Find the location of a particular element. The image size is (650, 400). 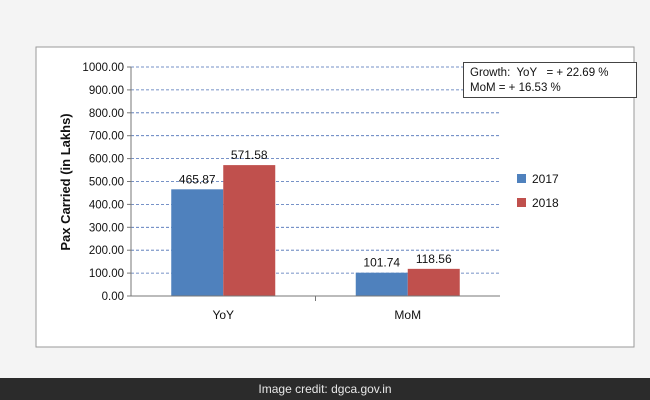

image-credit-text: Image credit: dgca.gov.in is located at coordinates (325, 389).